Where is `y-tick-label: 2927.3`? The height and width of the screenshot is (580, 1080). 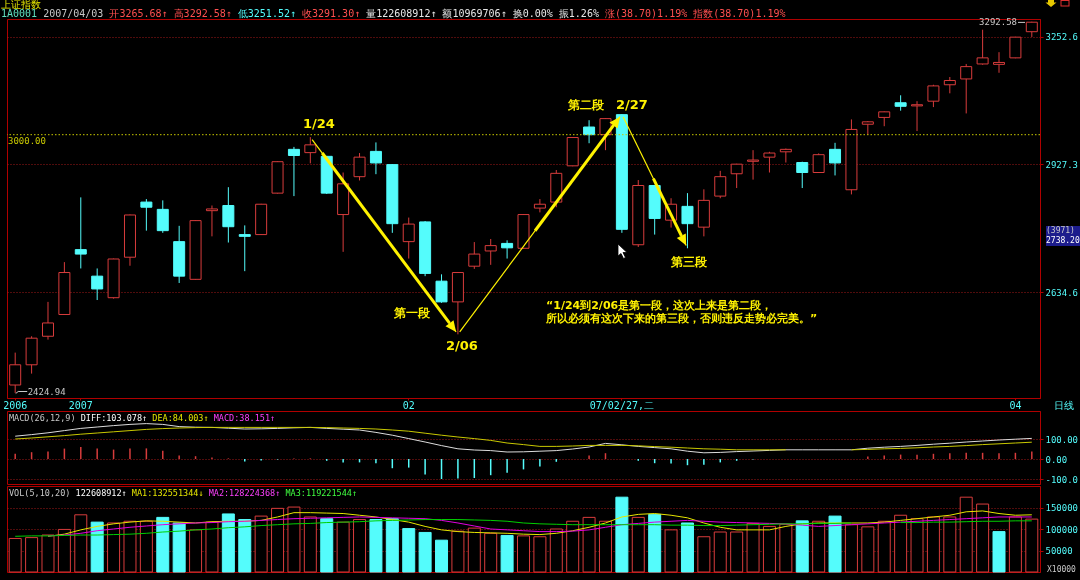 y-tick-label: 2927.3 is located at coordinates (1062, 164).